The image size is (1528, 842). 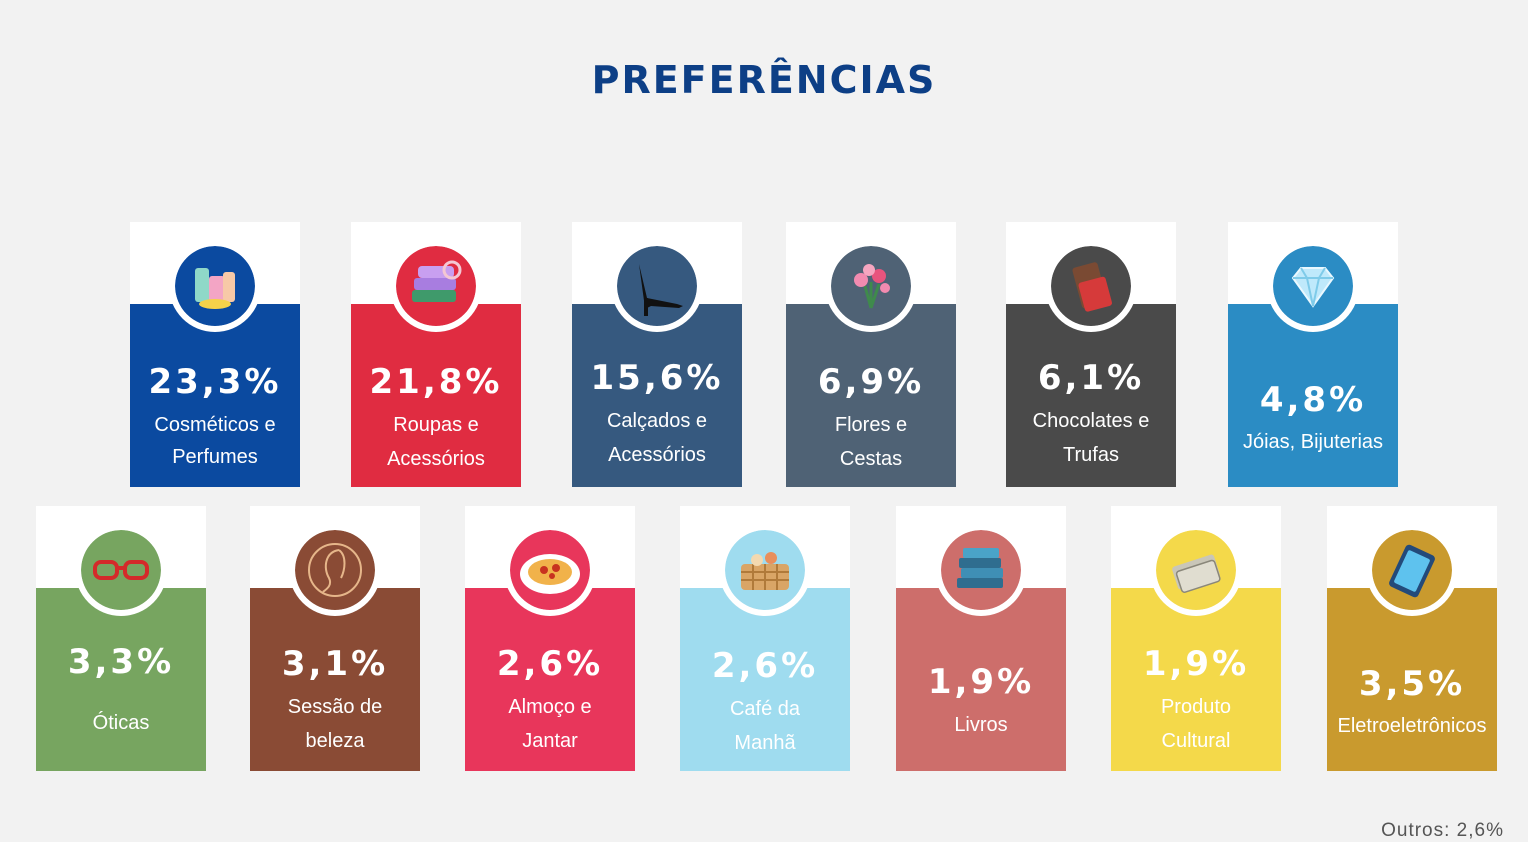 I want to click on card-label-line1: Óticas, so click(x=121, y=723).